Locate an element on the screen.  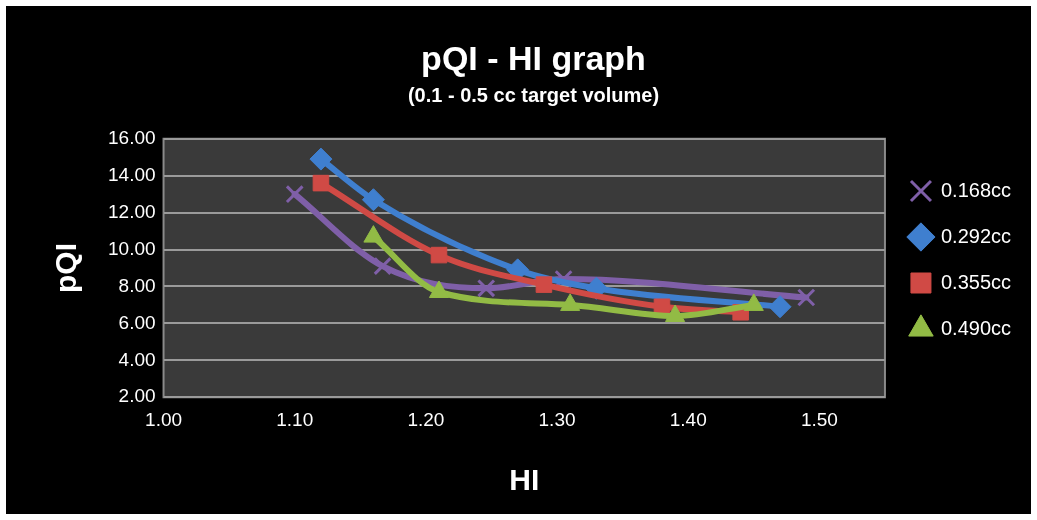
y-tick-label: 10.00 is located at coordinates (132, 248).